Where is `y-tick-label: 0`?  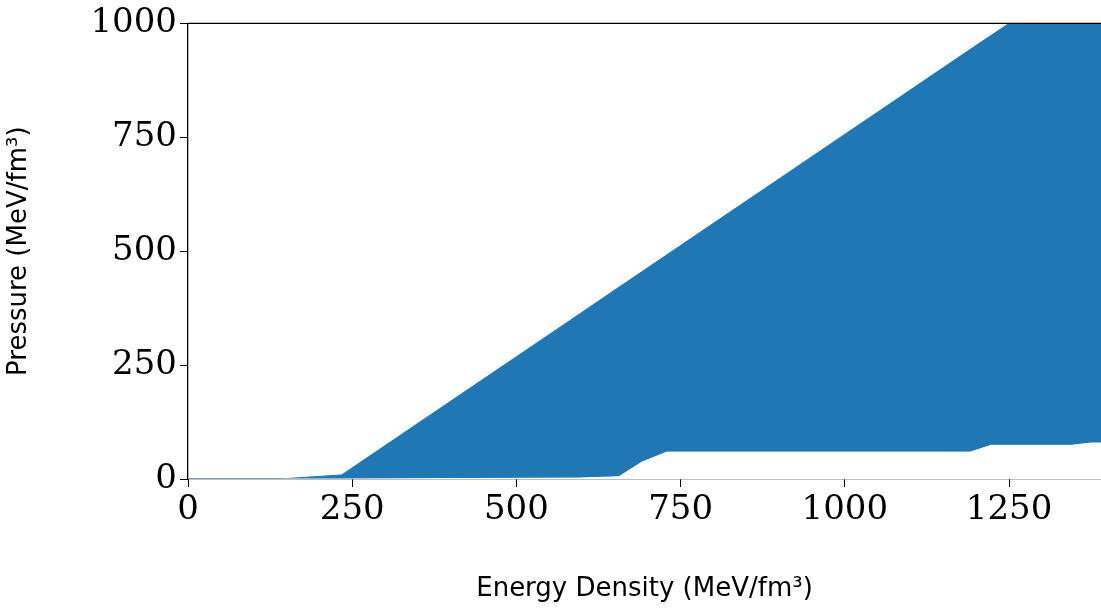
y-tick-label: 0 is located at coordinates (166, 475).